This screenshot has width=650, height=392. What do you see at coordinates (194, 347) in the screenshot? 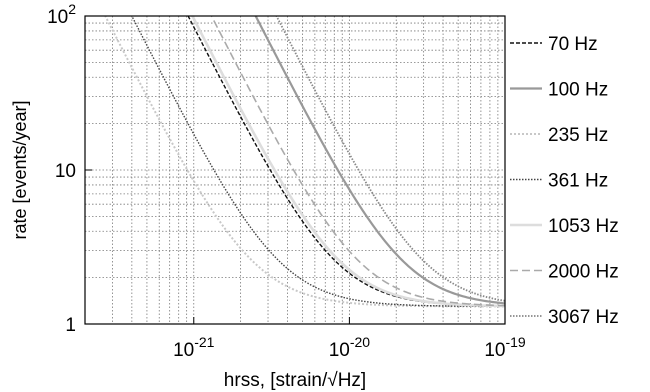
I see `x-tick-label: 10-21` at bounding box center [194, 347].